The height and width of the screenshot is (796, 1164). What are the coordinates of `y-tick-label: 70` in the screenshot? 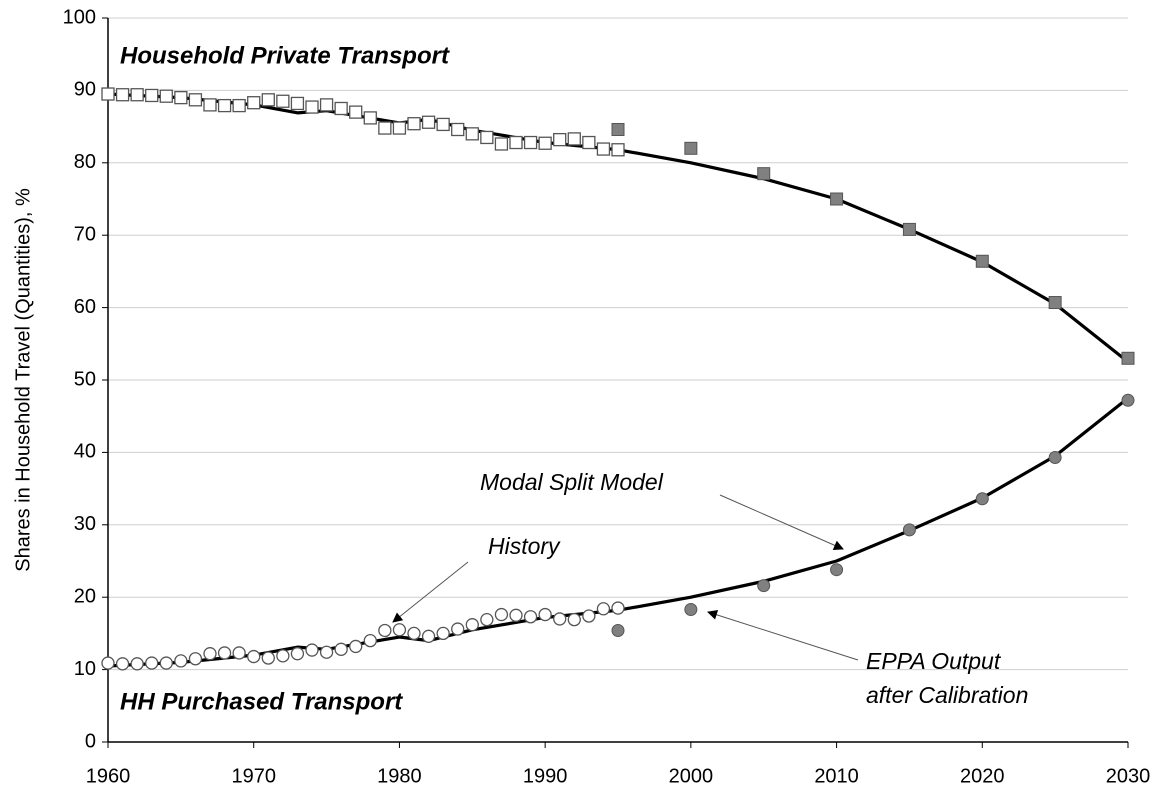 It's located at (85, 234).